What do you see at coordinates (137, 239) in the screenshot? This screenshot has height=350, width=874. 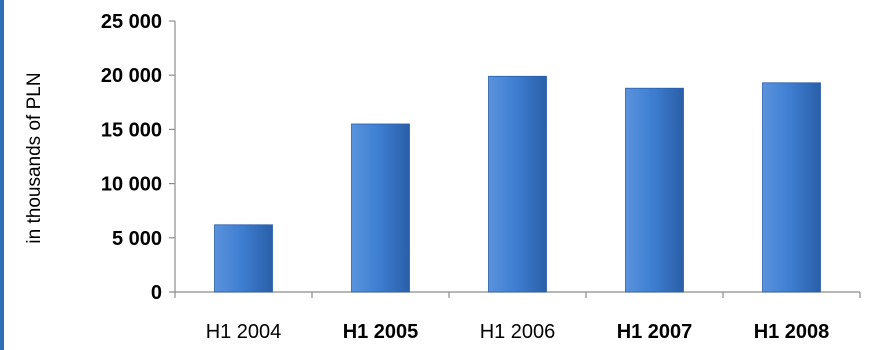 I see `y-tick-label: 5 000` at bounding box center [137, 239].